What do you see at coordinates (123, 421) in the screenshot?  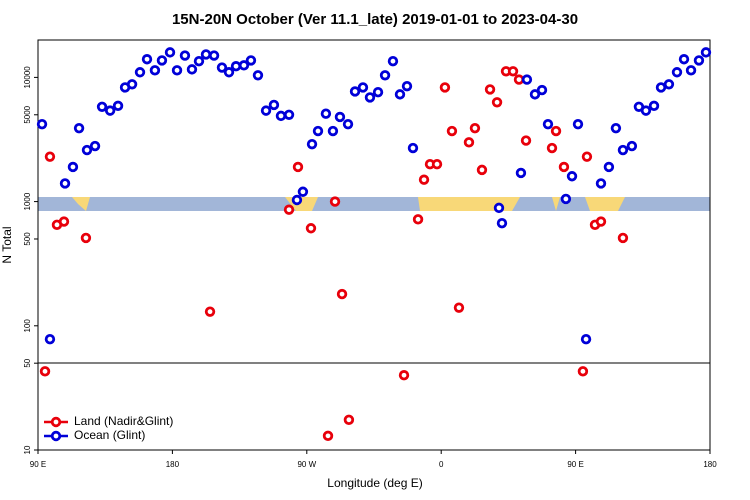 I see `legend-label: Land (Nadir&Glint)` at bounding box center [123, 421].